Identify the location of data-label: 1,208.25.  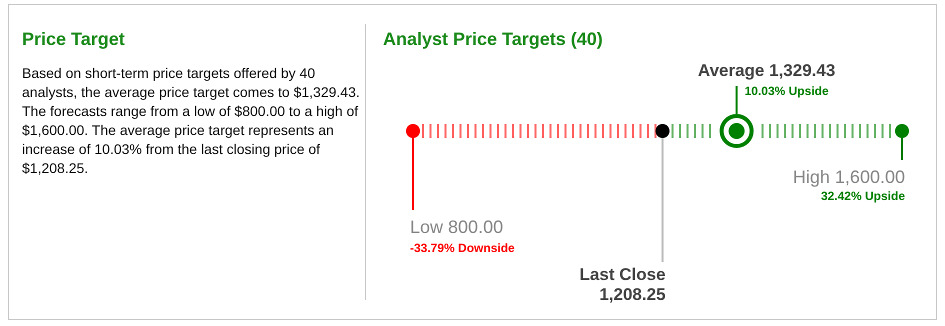
(632, 294).